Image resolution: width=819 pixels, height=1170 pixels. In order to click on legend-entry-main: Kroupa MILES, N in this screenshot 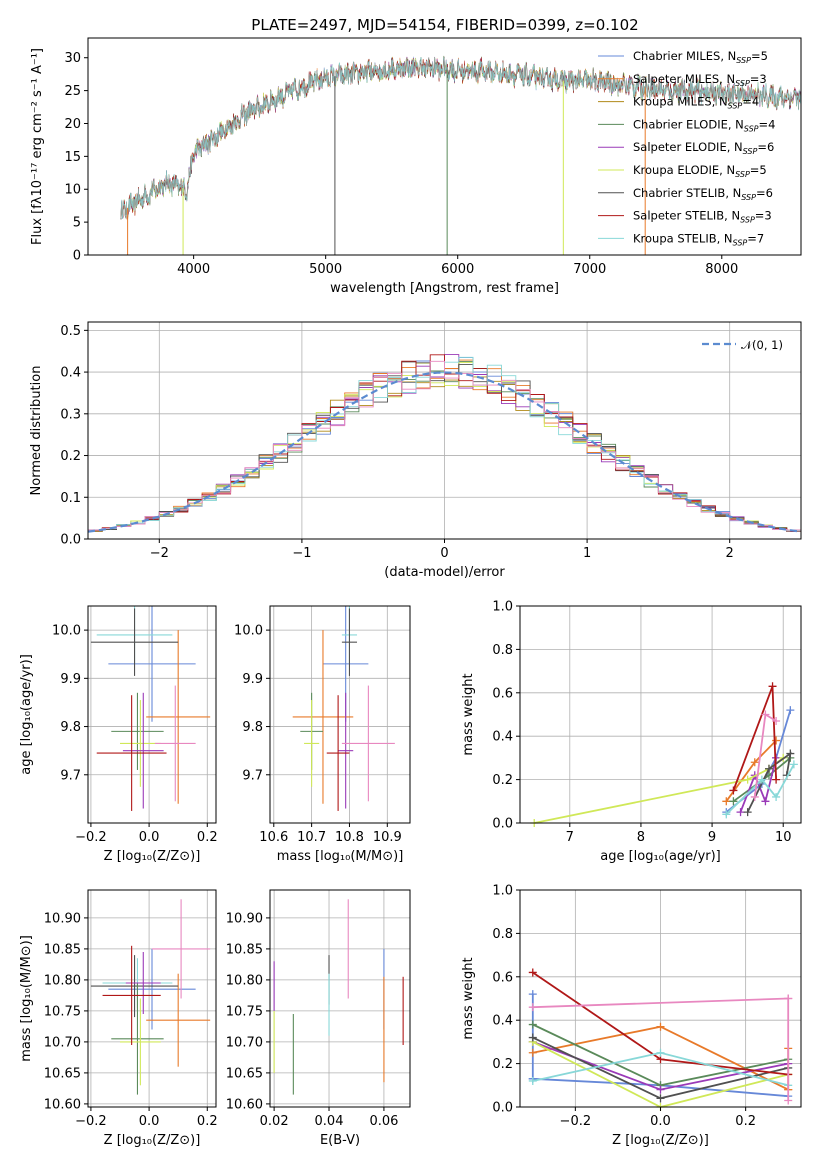, I will do `click(680, 102)`.